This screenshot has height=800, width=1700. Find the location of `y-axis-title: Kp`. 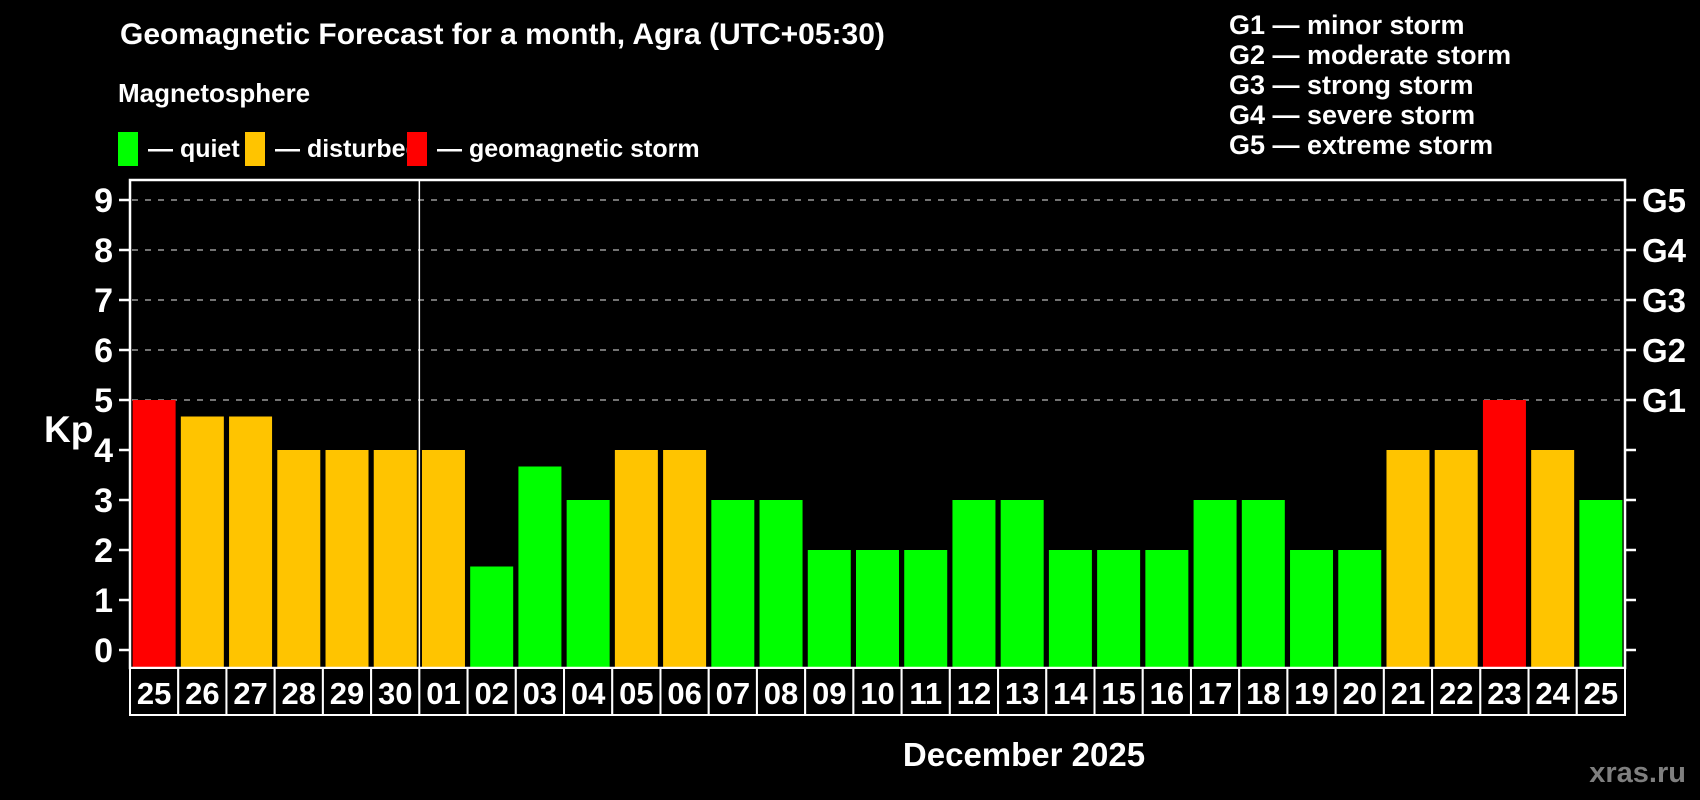

y-axis-title: Kp is located at coordinates (68, 429).